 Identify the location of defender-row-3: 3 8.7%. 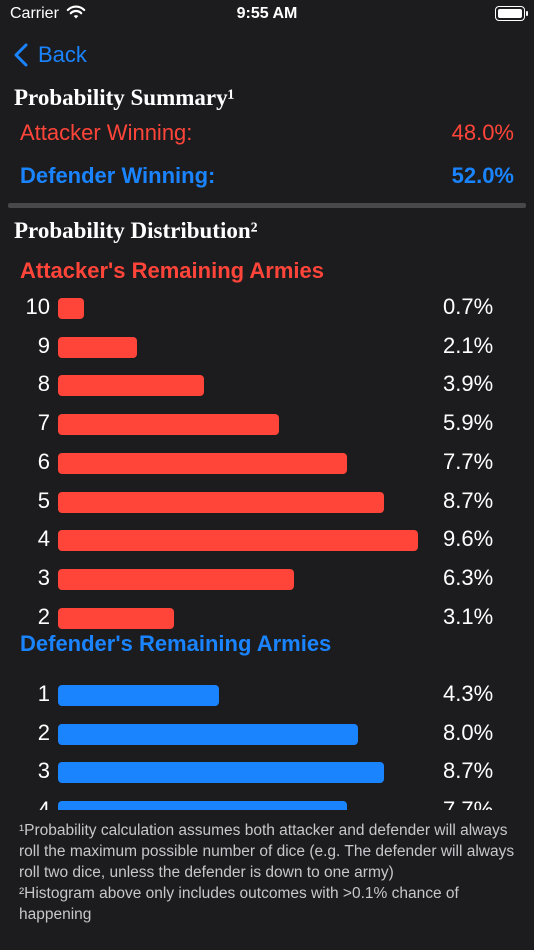
(267, 769).